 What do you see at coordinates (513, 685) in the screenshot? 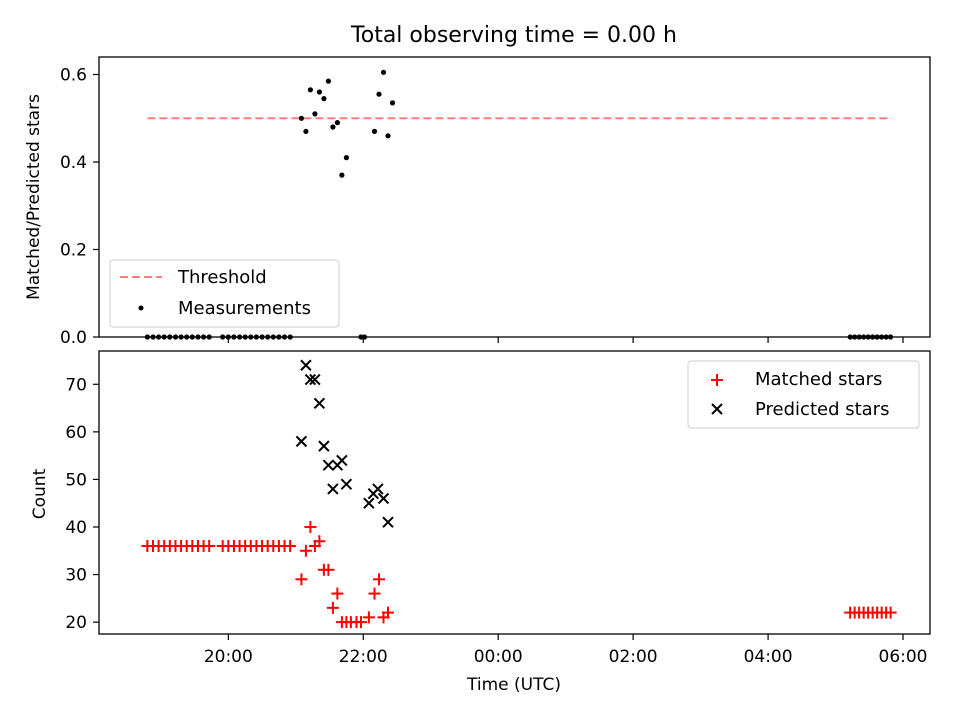
I see `x-axis-label: Time (UTC)` at bounding box center [513, 685].